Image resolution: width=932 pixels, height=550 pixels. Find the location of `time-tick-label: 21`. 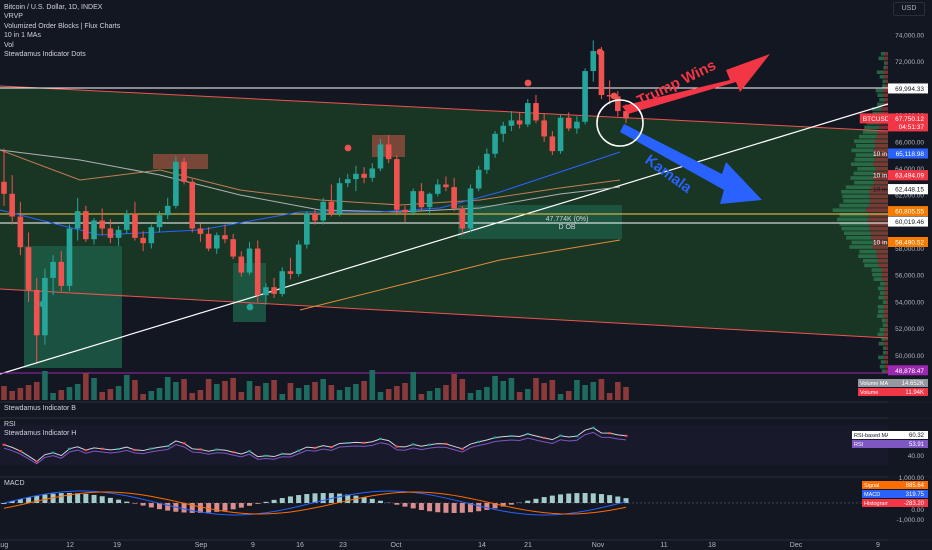

time-tick-label: 21 is located at coordinates (528, 545).